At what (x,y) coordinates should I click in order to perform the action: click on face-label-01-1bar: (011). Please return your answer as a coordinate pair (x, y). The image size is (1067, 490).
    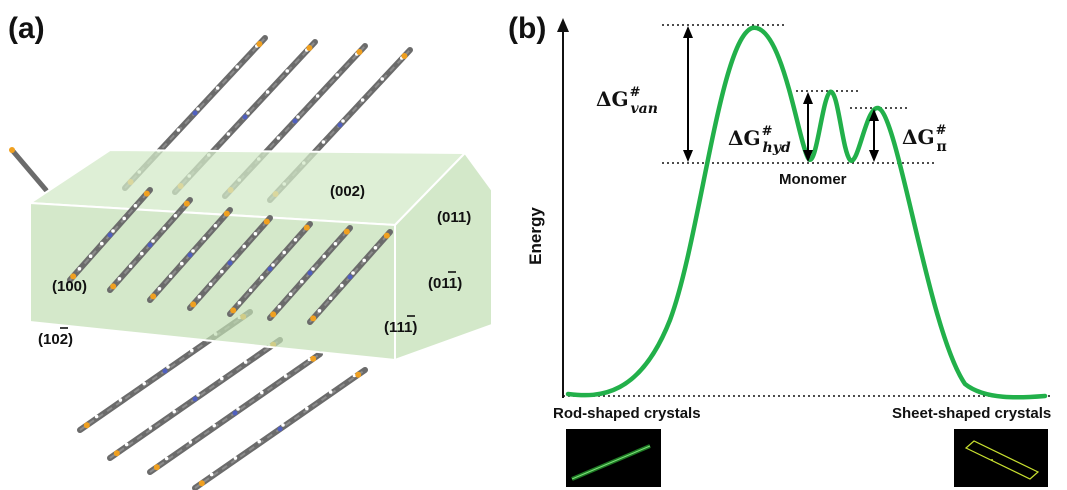
    Looking at the image, I should click on (445, 281).